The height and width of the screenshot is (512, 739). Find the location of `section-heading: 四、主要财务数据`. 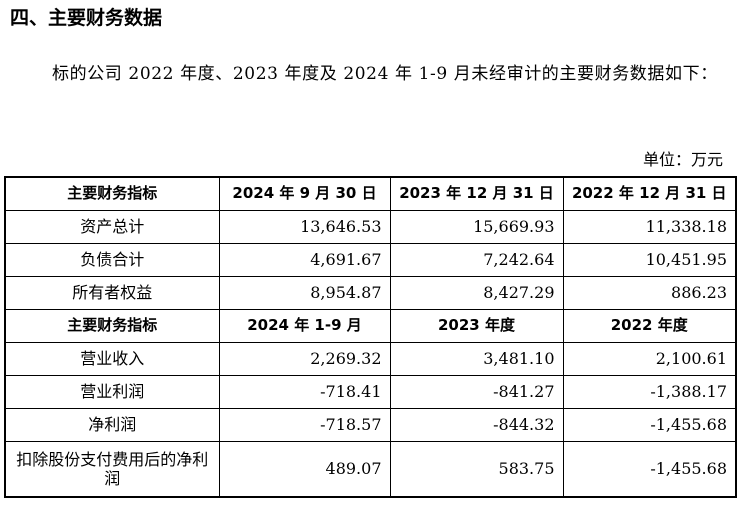

section-heading: 四、主要财务数据 is located at coordinates (86, 18).